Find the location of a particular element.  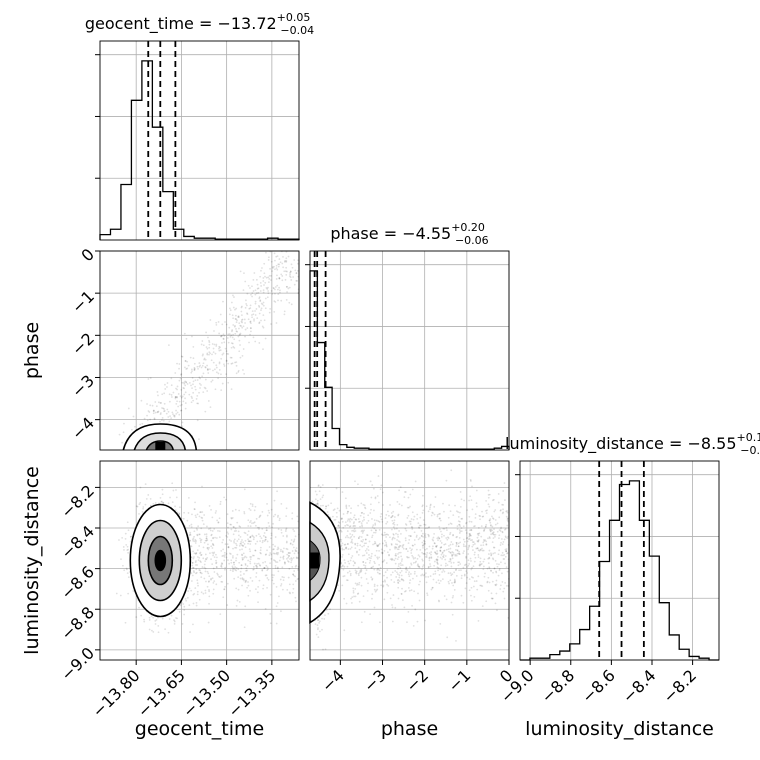

panel-geocent_time-geocent_time is located at coordinates (197, 140).